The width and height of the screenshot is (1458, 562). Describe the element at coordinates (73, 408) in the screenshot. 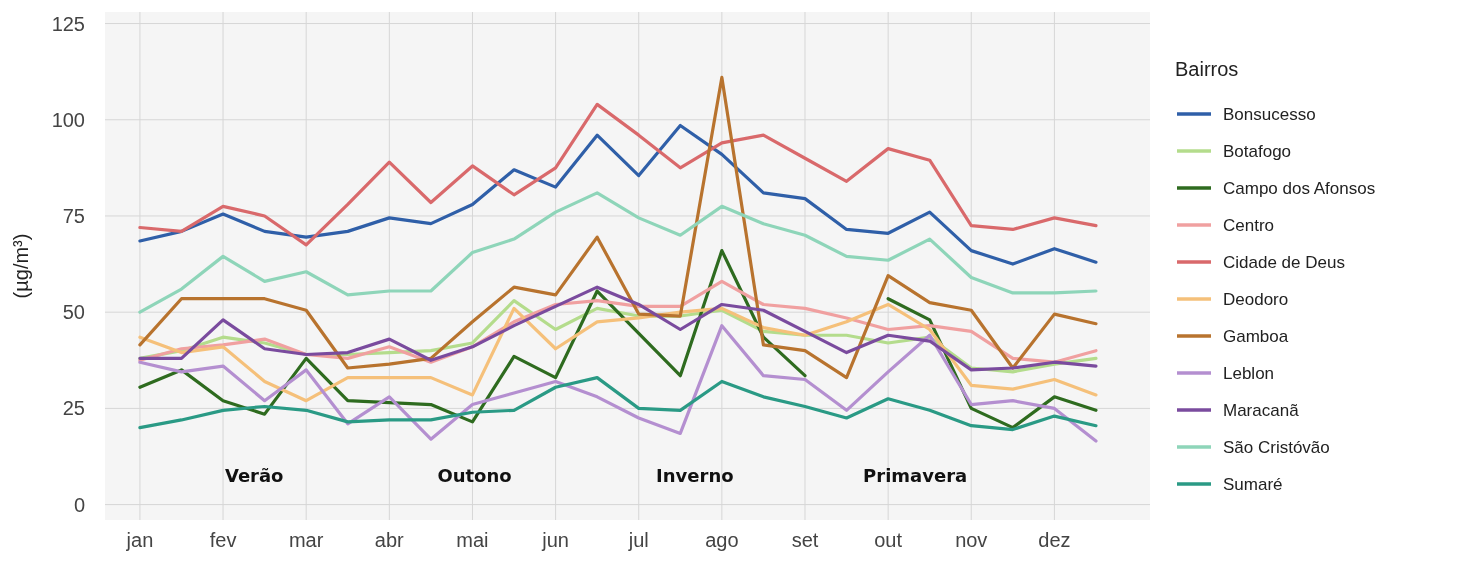

I see `y-tick-label: 25` at that location.